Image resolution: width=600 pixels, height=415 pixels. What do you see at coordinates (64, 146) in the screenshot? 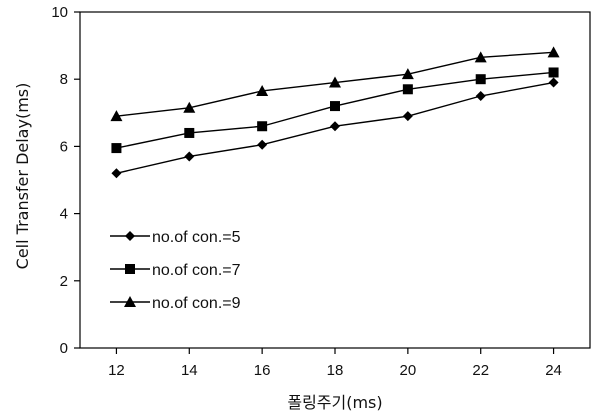
I see `y-tick-label: 6` at bounding box center [64, 146].